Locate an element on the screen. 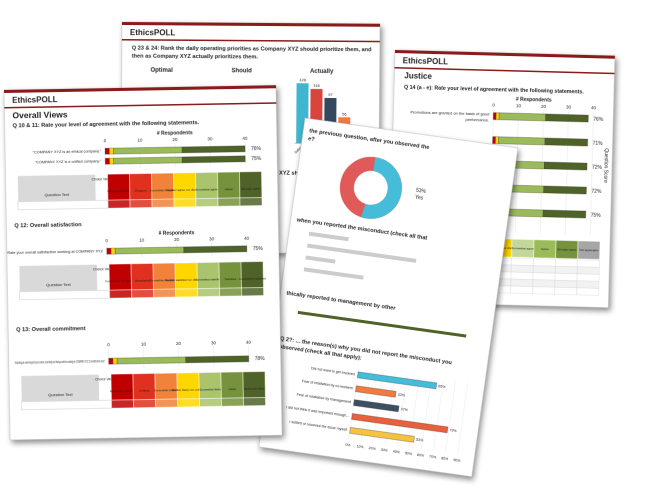 This screenshot has height=488, width=650. tick-label: 20% is located at coordinates (372, 448).